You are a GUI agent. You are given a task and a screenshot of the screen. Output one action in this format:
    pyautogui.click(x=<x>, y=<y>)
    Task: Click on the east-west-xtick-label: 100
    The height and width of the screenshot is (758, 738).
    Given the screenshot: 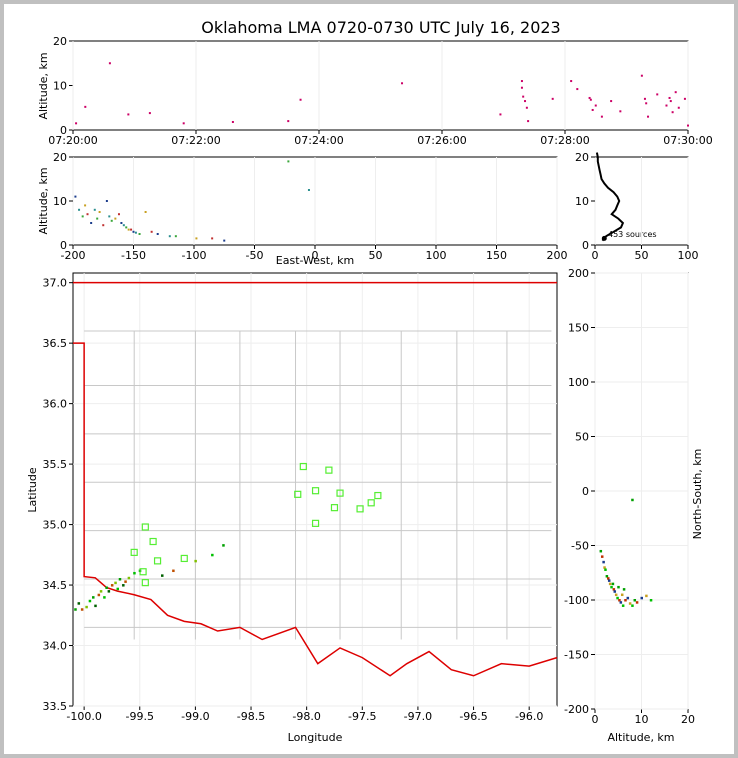 What is the action you would take?
    pyautogui.click(x=436, y=255)
    